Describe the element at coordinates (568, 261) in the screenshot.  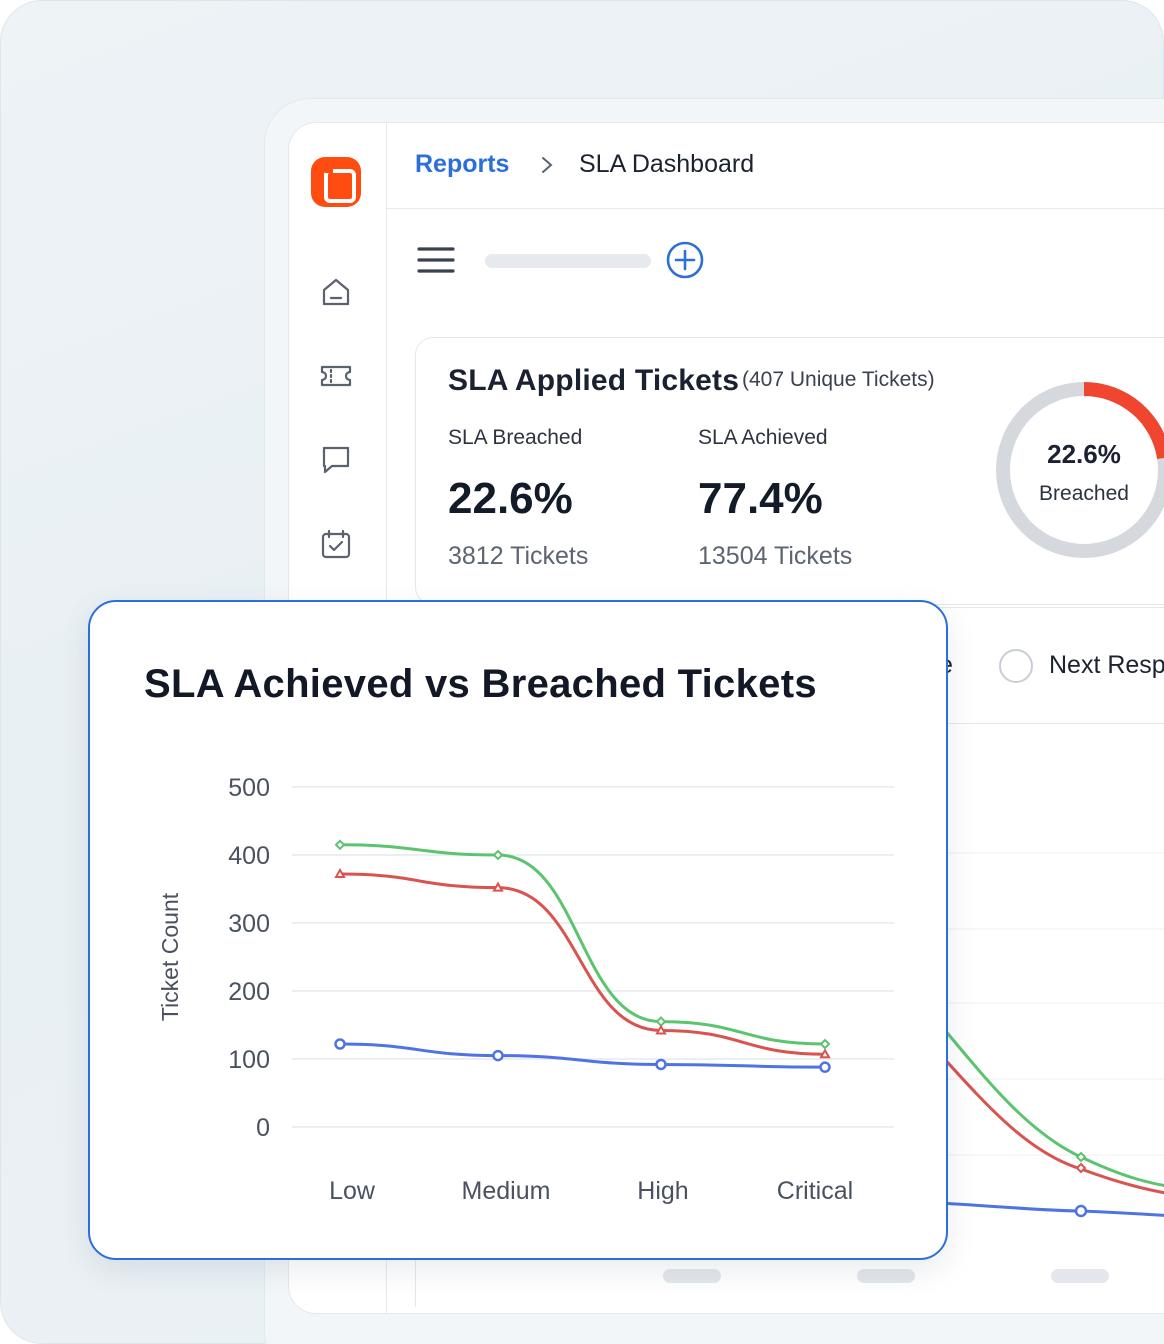
I see `search-placeholder-bar` at that location.